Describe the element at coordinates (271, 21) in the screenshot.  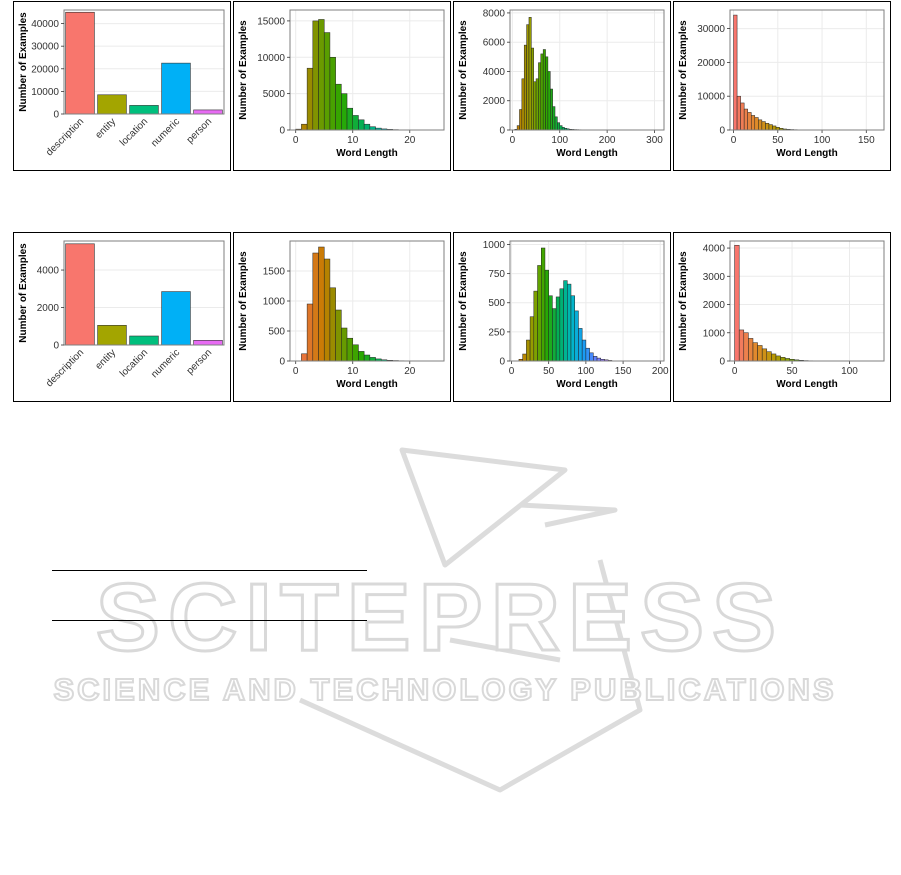
I see `y-tick-label: 15000` at that location.